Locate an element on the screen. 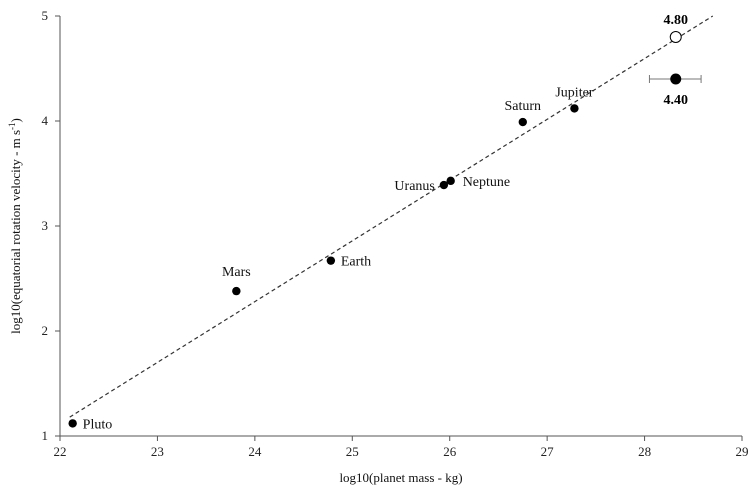  y-tick-label: 1 is located at coordinates (45, 435).